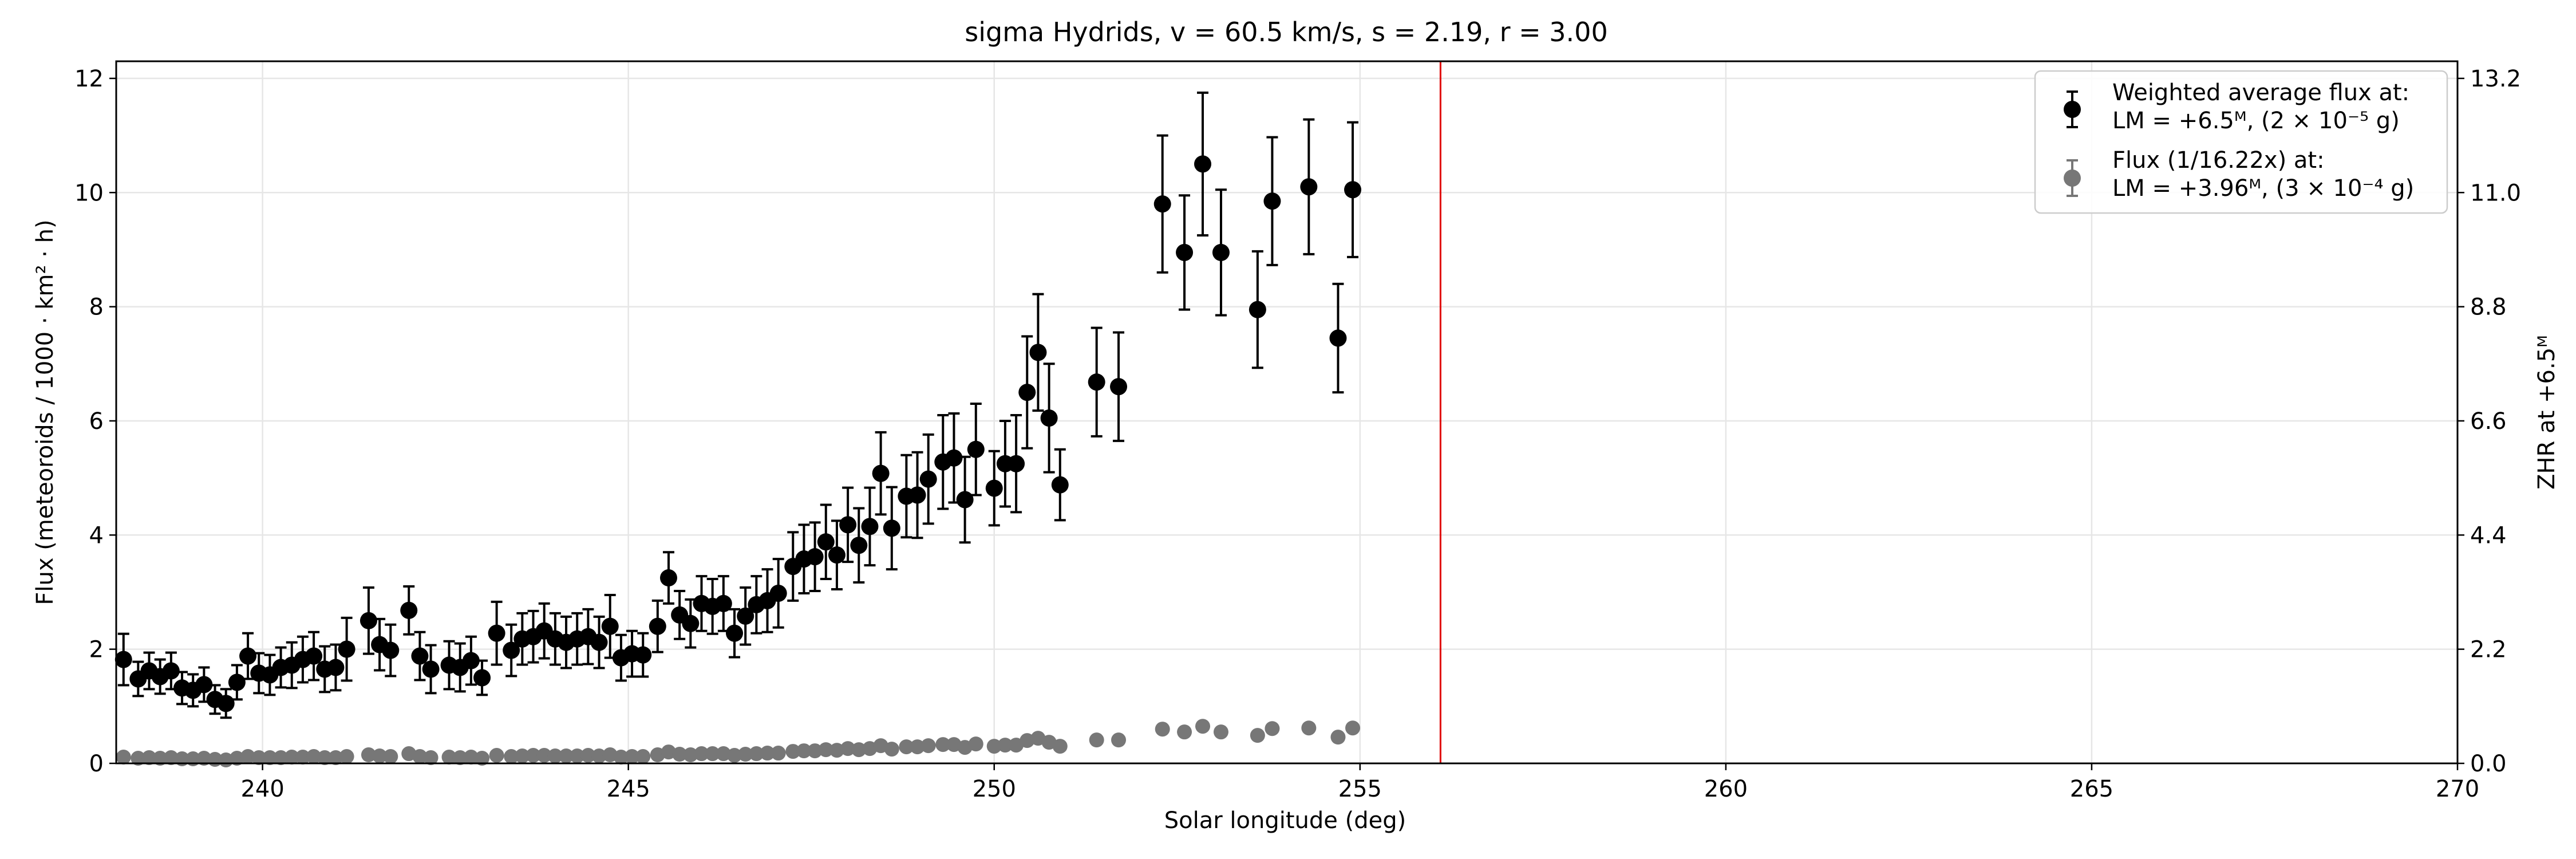 This screenshot has width=2576, height=859. What do you see at coordinates (738, 743) in the screenshot?
I see `series-scaled` at bounding box center [738, 743].